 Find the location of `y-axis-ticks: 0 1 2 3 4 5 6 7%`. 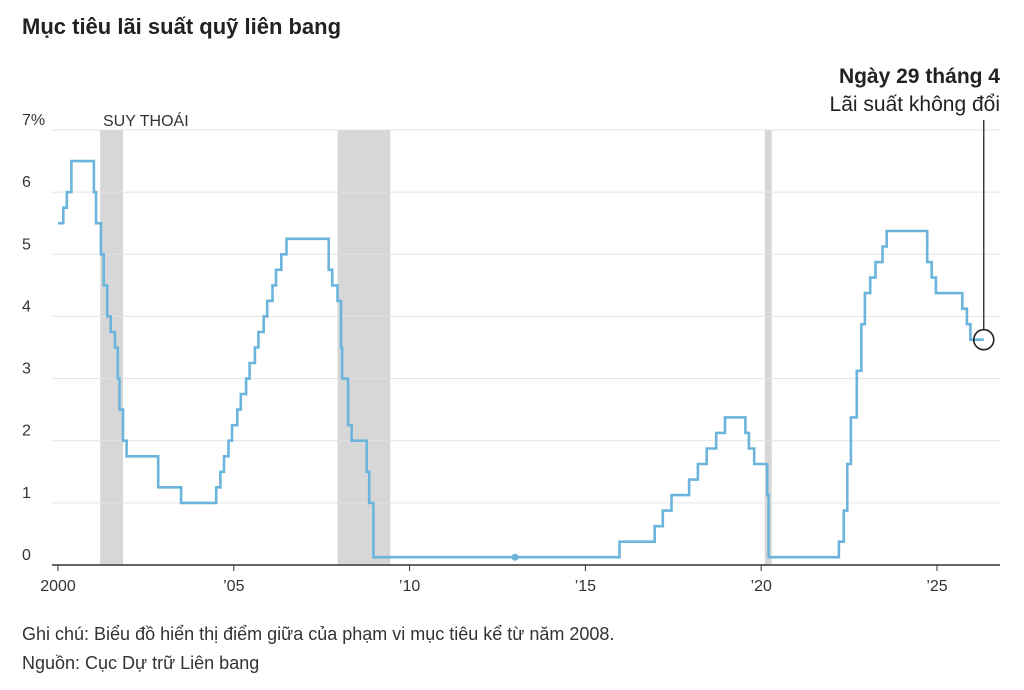

y-axis-ticks: 0 1 2 3 4 5 6 7% is located at coordinates (33, 338).